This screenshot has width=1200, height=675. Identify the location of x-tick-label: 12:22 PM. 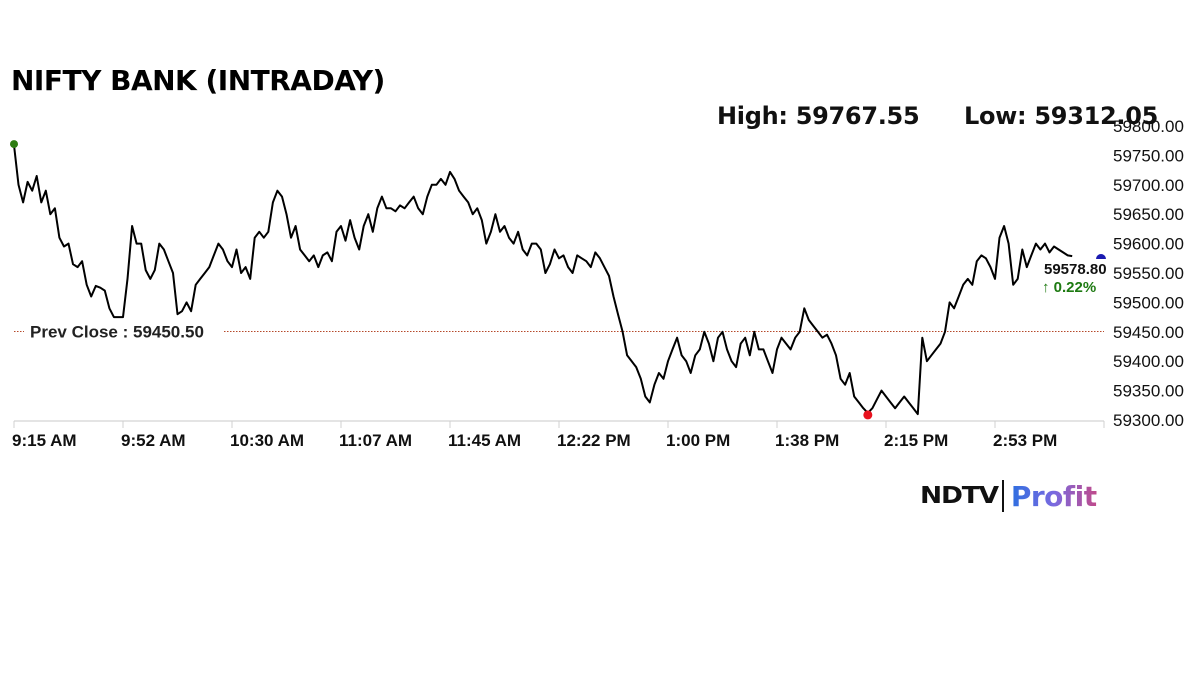
(594, 440).